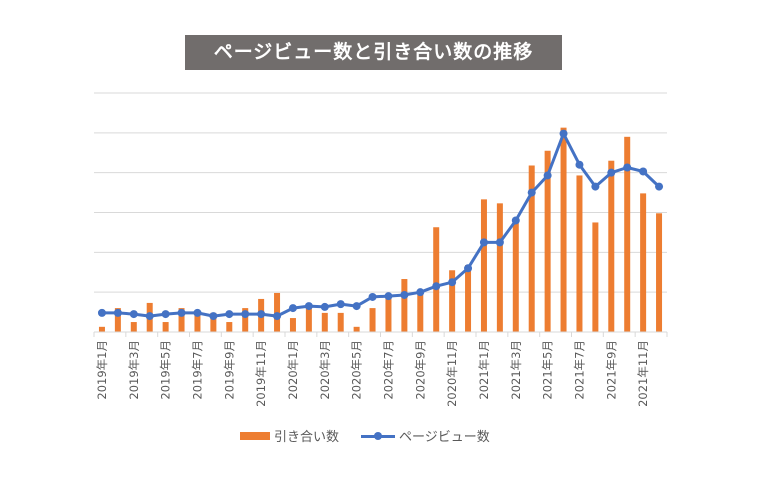  I want to click on x-tick-label: 2019年7月, so click(197, 370).